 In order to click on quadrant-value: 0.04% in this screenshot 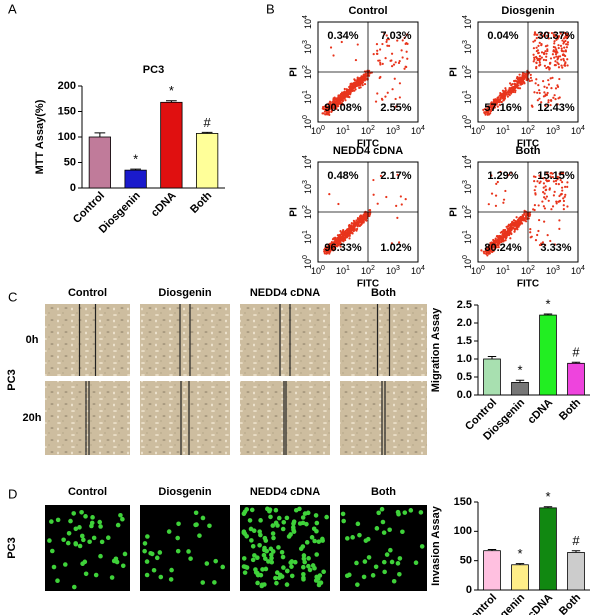, I will do `click(502, 36)`.